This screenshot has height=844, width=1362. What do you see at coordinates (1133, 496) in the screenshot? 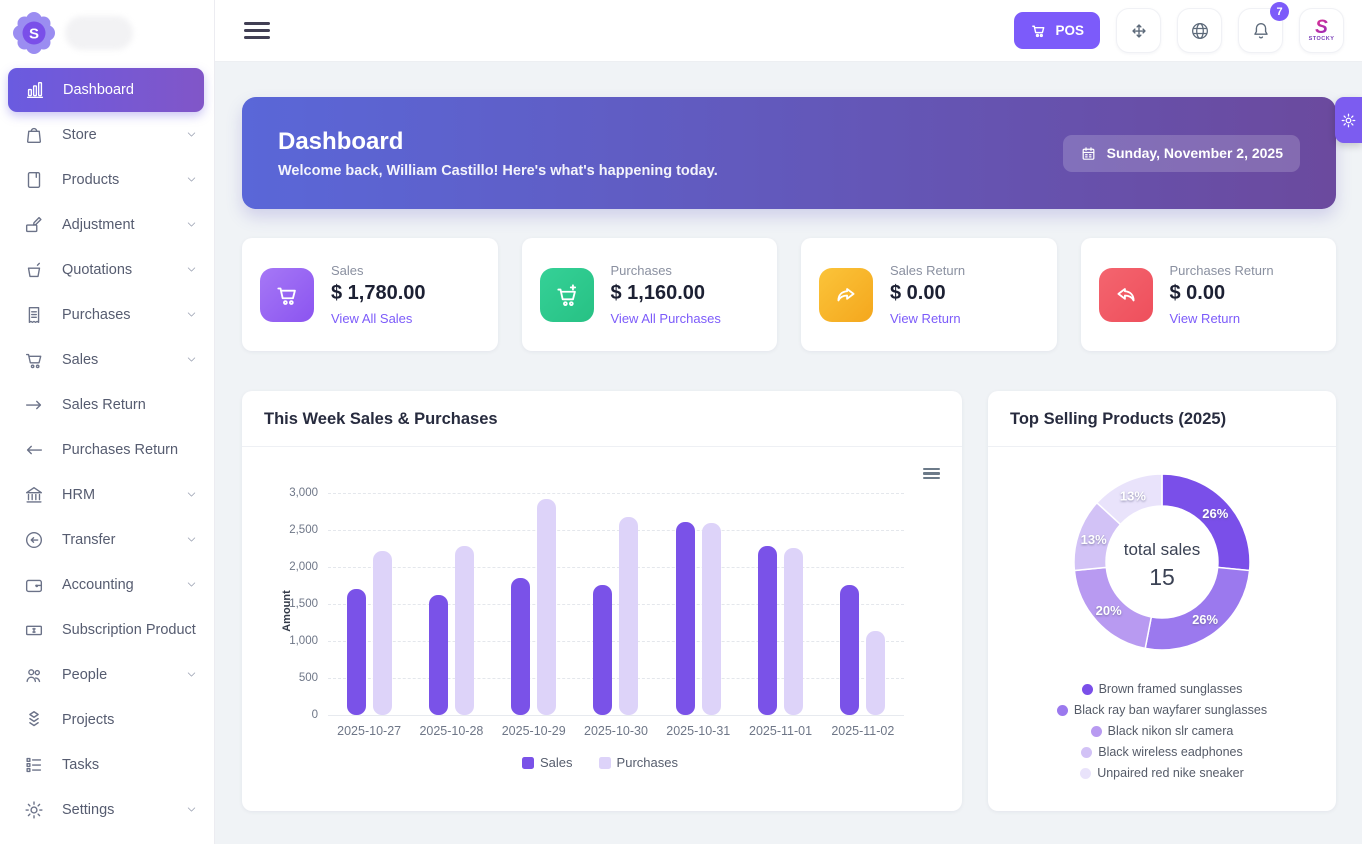
I see `donut-pct-label: 13%` at bounding box center [1133, 496].